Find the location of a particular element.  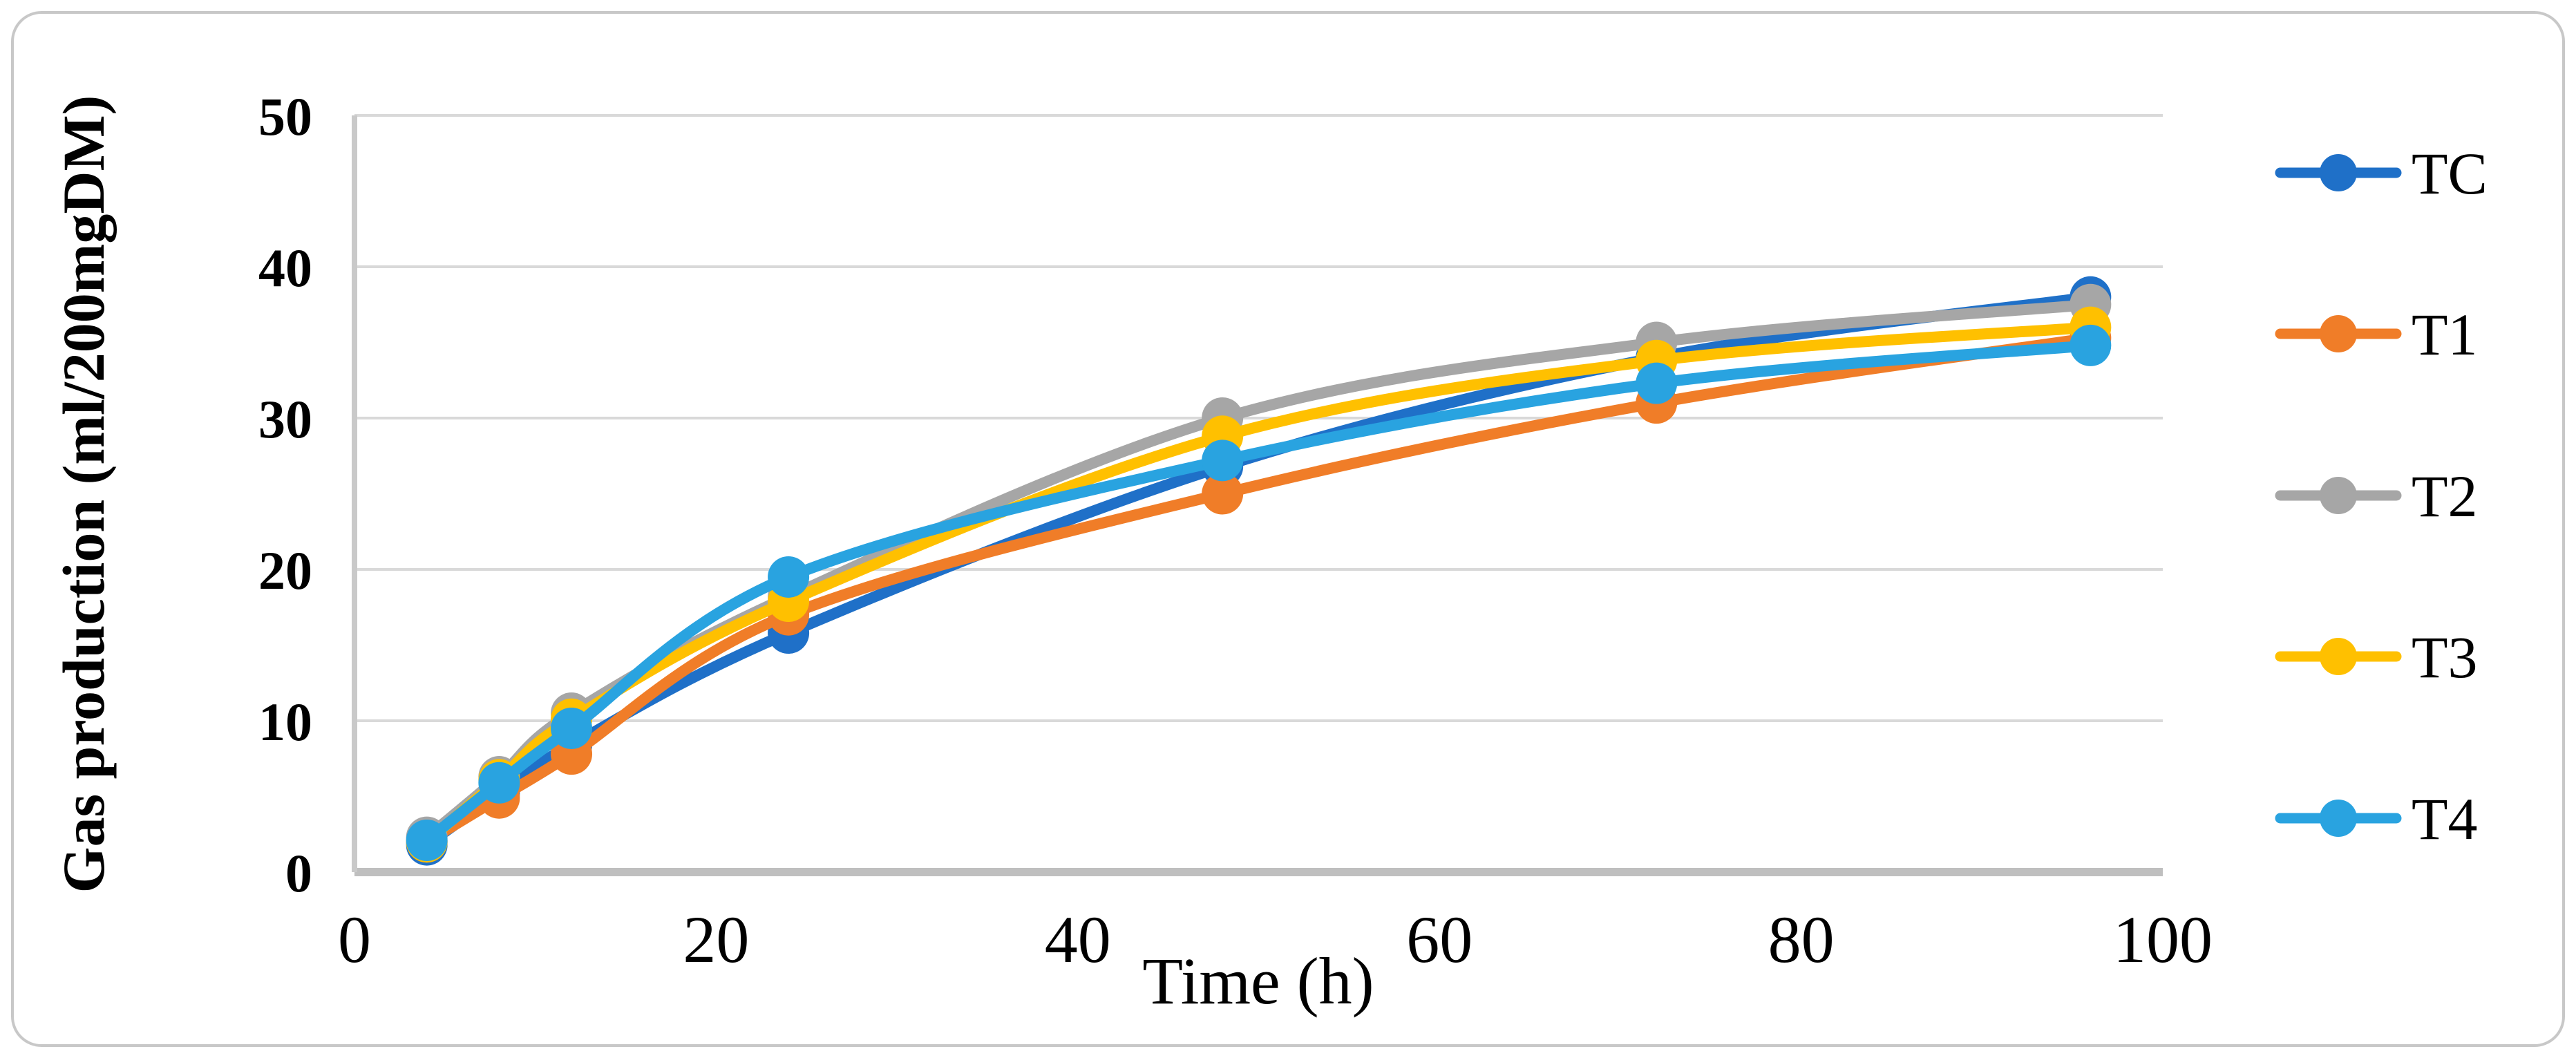

legend-item-T2: T2 is located at coordinates (2376, 496).